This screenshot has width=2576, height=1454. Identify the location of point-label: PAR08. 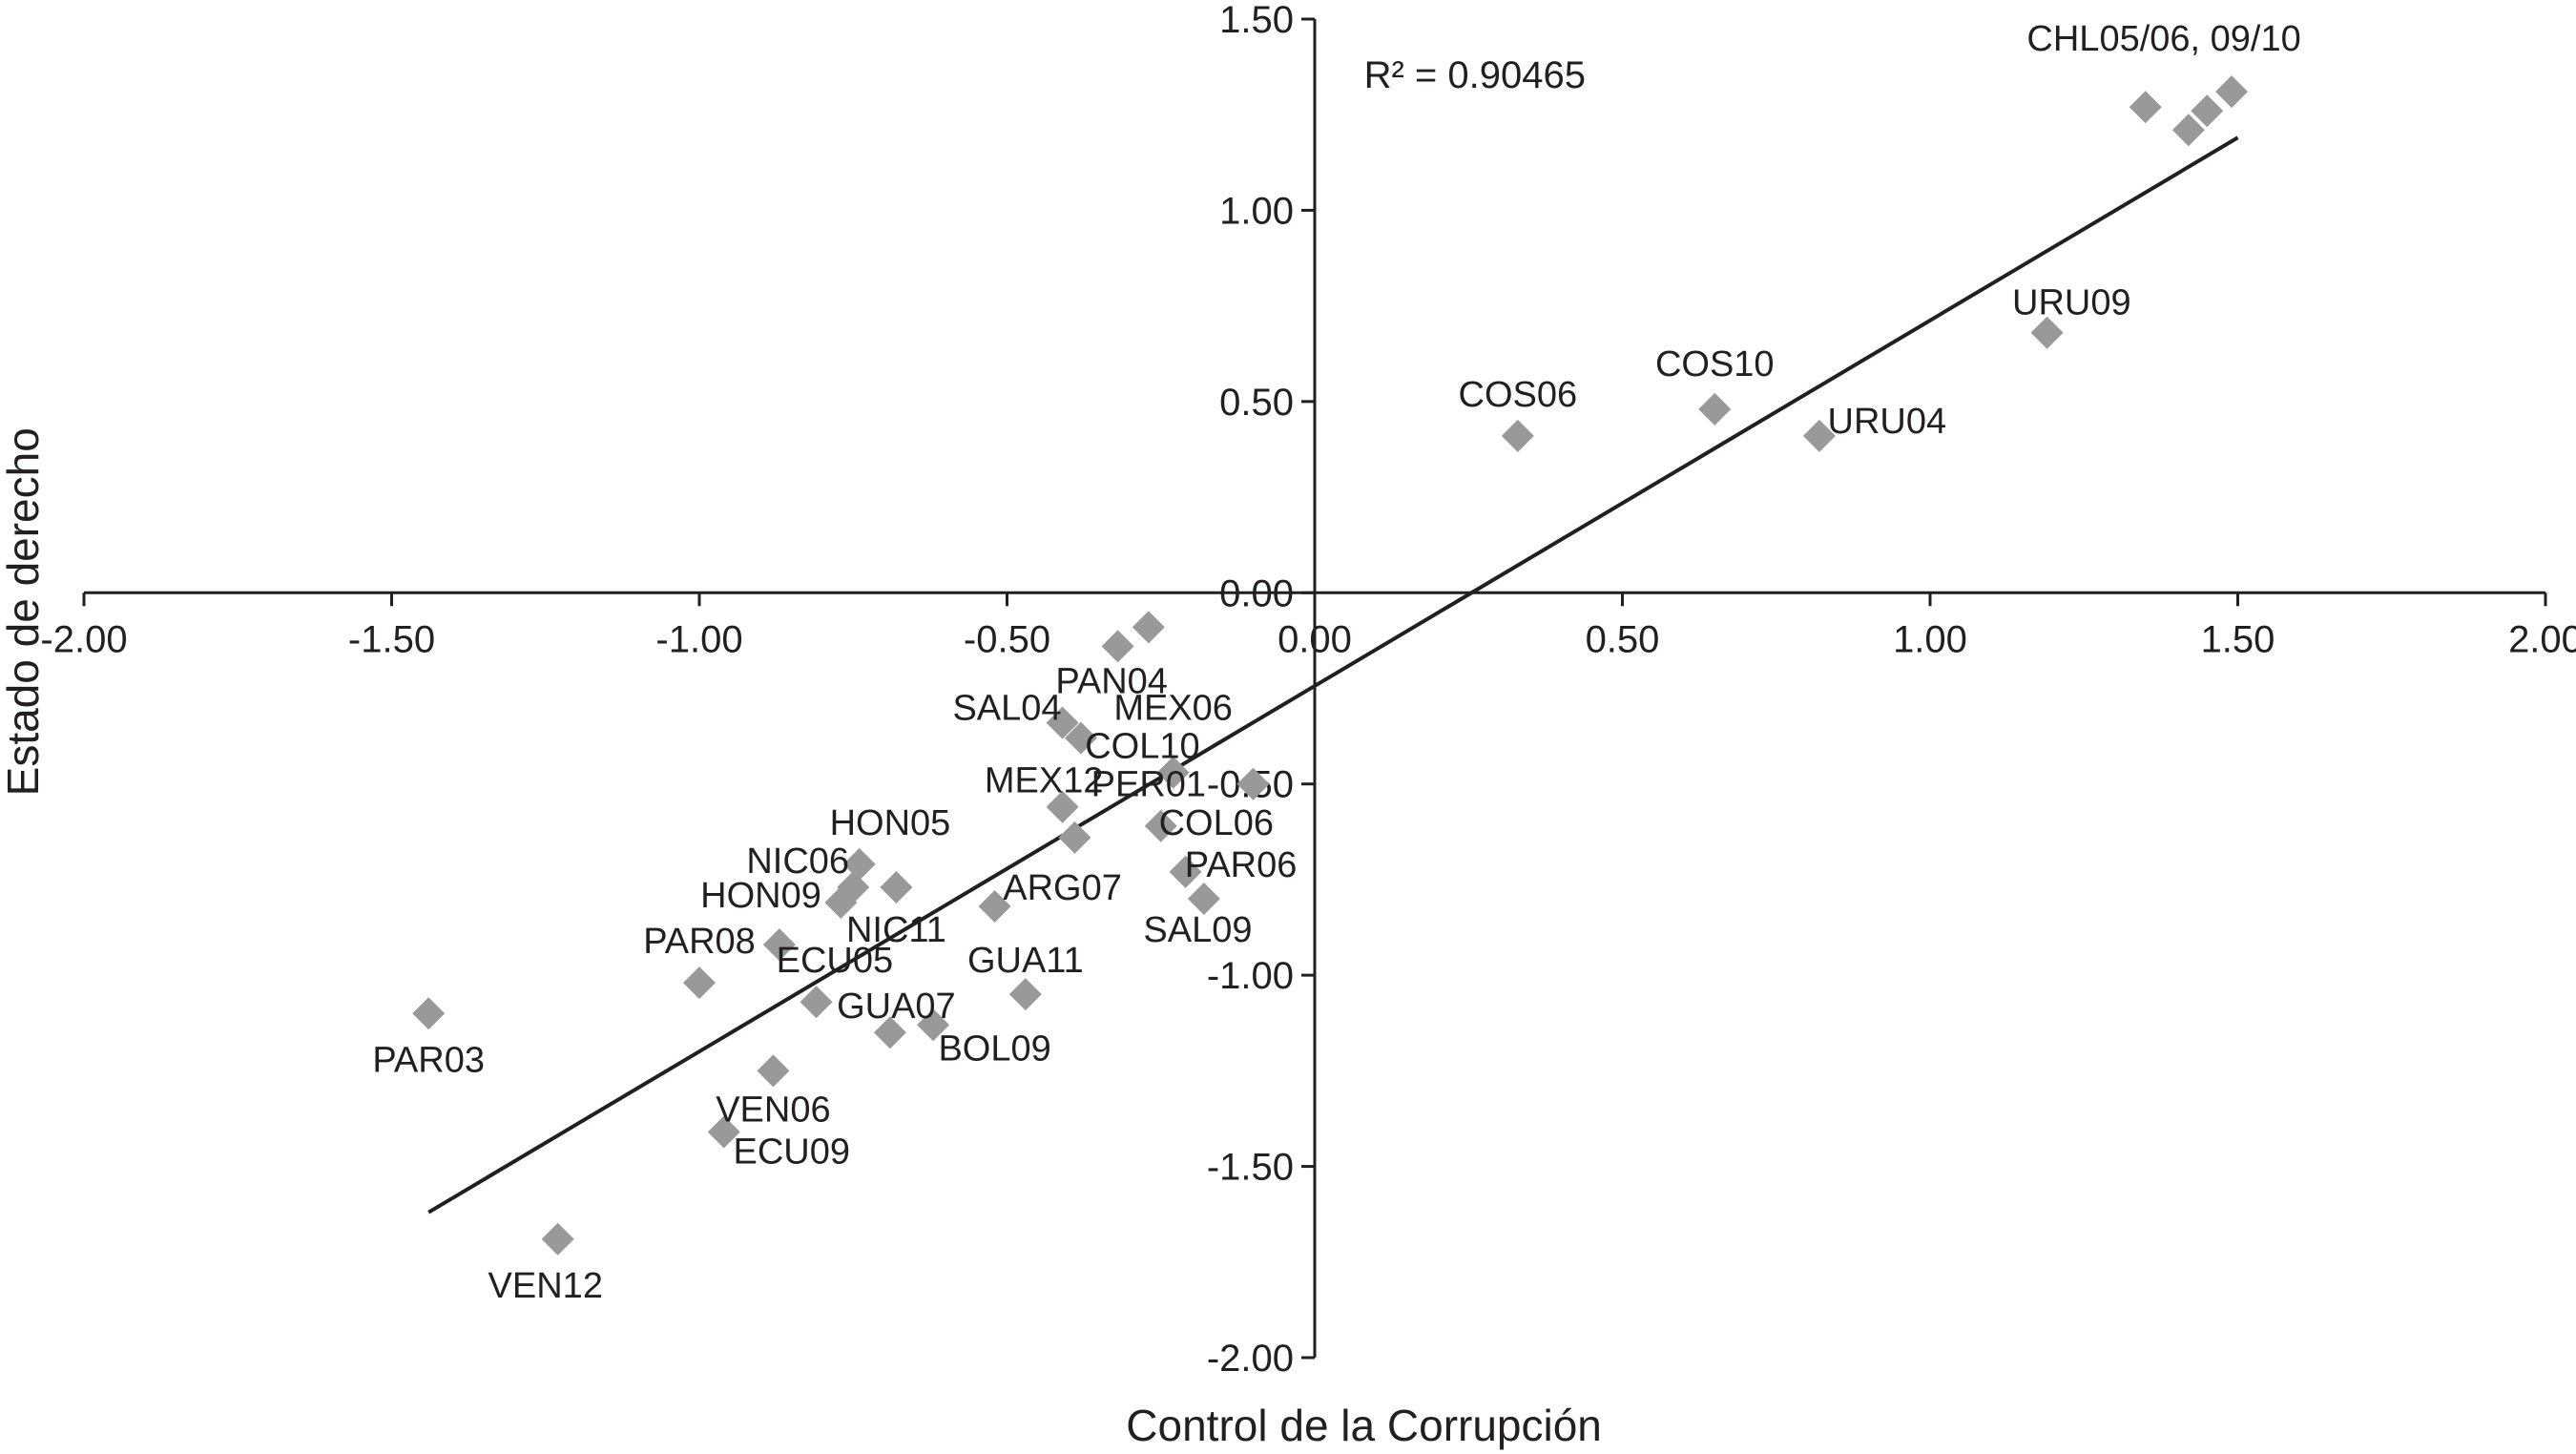
(699, 942).